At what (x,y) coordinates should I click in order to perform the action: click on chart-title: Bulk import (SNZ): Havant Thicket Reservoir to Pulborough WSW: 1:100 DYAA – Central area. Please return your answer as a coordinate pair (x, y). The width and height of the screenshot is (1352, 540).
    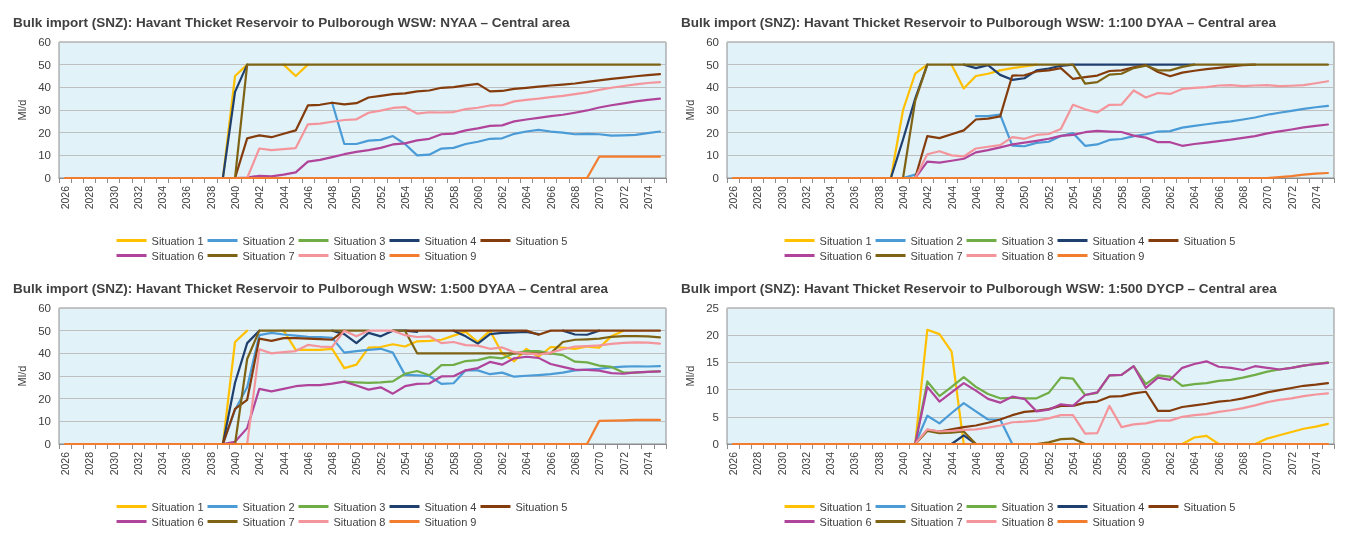
    Looking at the image, I should click on (979, 22).